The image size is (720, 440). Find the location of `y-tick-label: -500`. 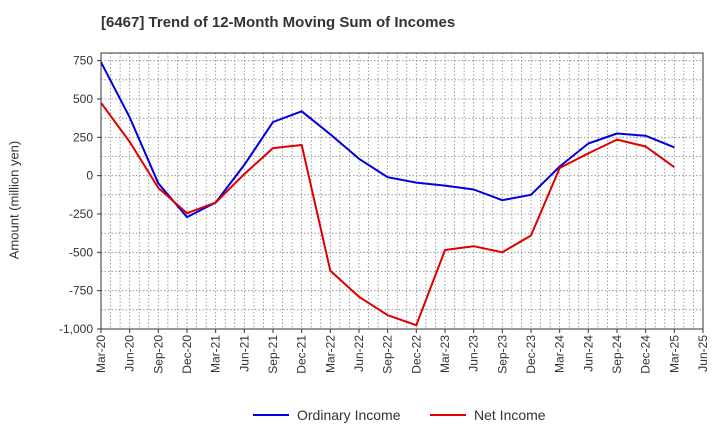

y-tick-label: -500 is located at coordinates (81, 252).